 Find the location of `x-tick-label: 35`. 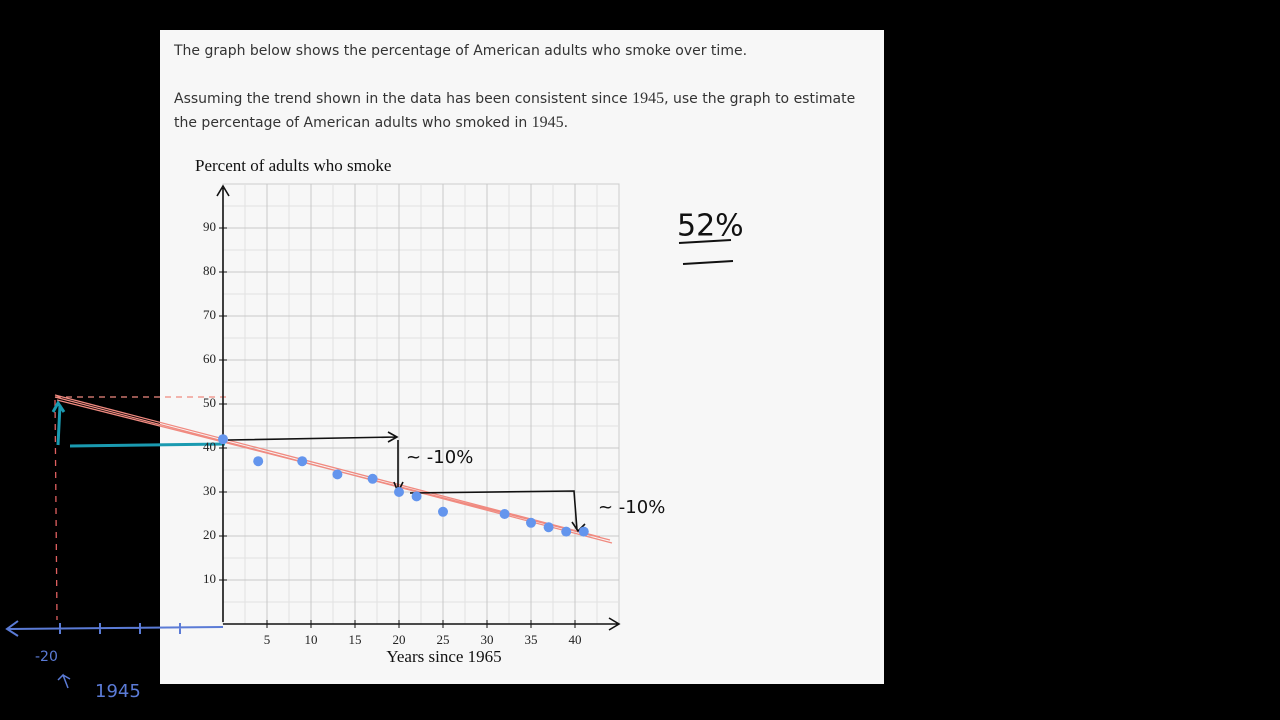

x-tick-label: 35 is located at coordinates (531, 639).